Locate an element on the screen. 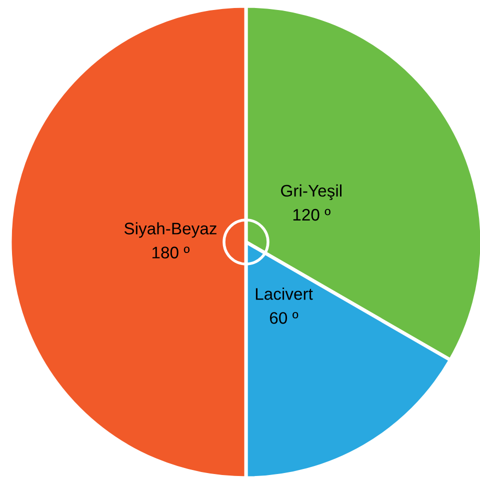  slice-label: Lacivert is located at coordinates (284, 294).